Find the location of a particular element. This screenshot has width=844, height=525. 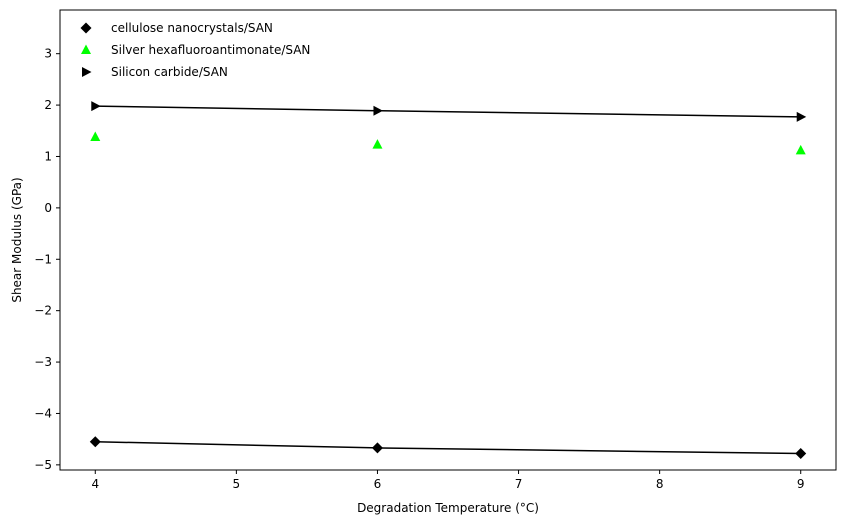

legend-item: Silver hexafluoroantimonate/SAN is located at coordinates (195, 50).